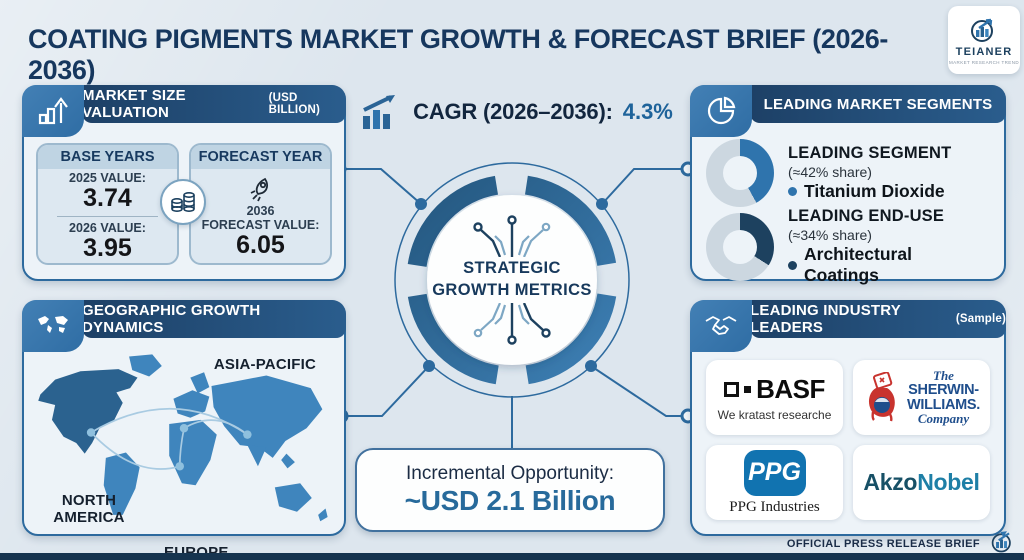 The width and height of the screenshot is (1024, 560). I want to click on leading-enduse-share: (≈34% share), so click(830, 235).